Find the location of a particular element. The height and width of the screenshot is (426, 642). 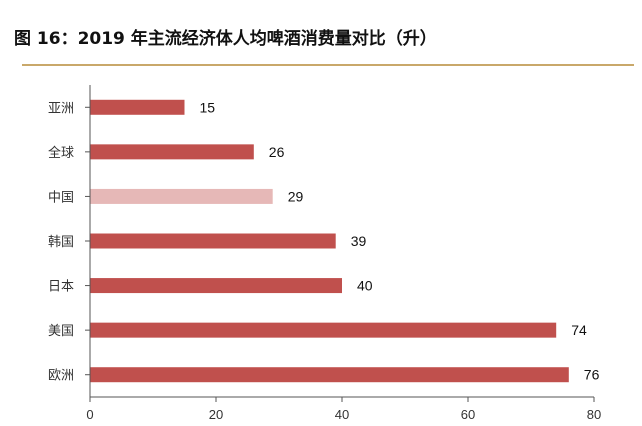

category-label-1: 全球 is located at coordinates (61, 153).